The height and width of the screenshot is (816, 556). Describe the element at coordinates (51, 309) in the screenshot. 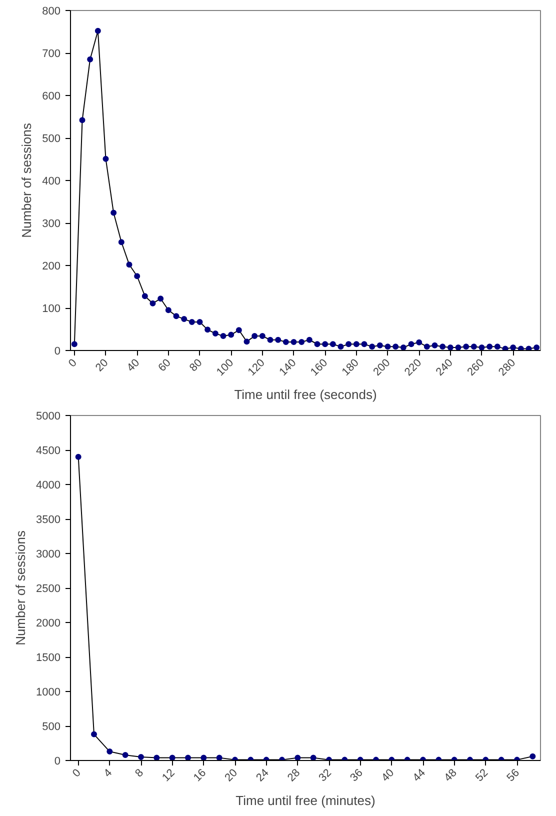

I see `y-tick-label: 100` at that location.